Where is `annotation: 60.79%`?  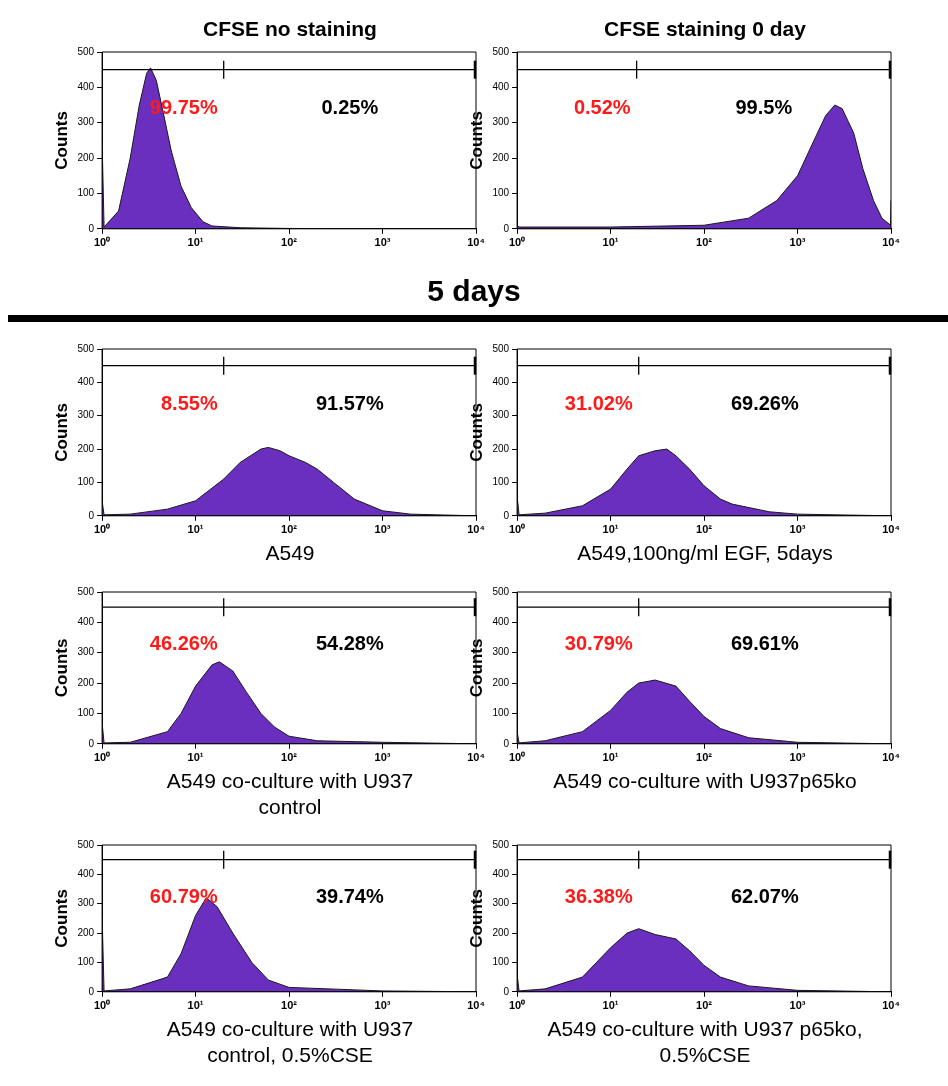
annotation: 60.79% is located at coordinates (183, 895).